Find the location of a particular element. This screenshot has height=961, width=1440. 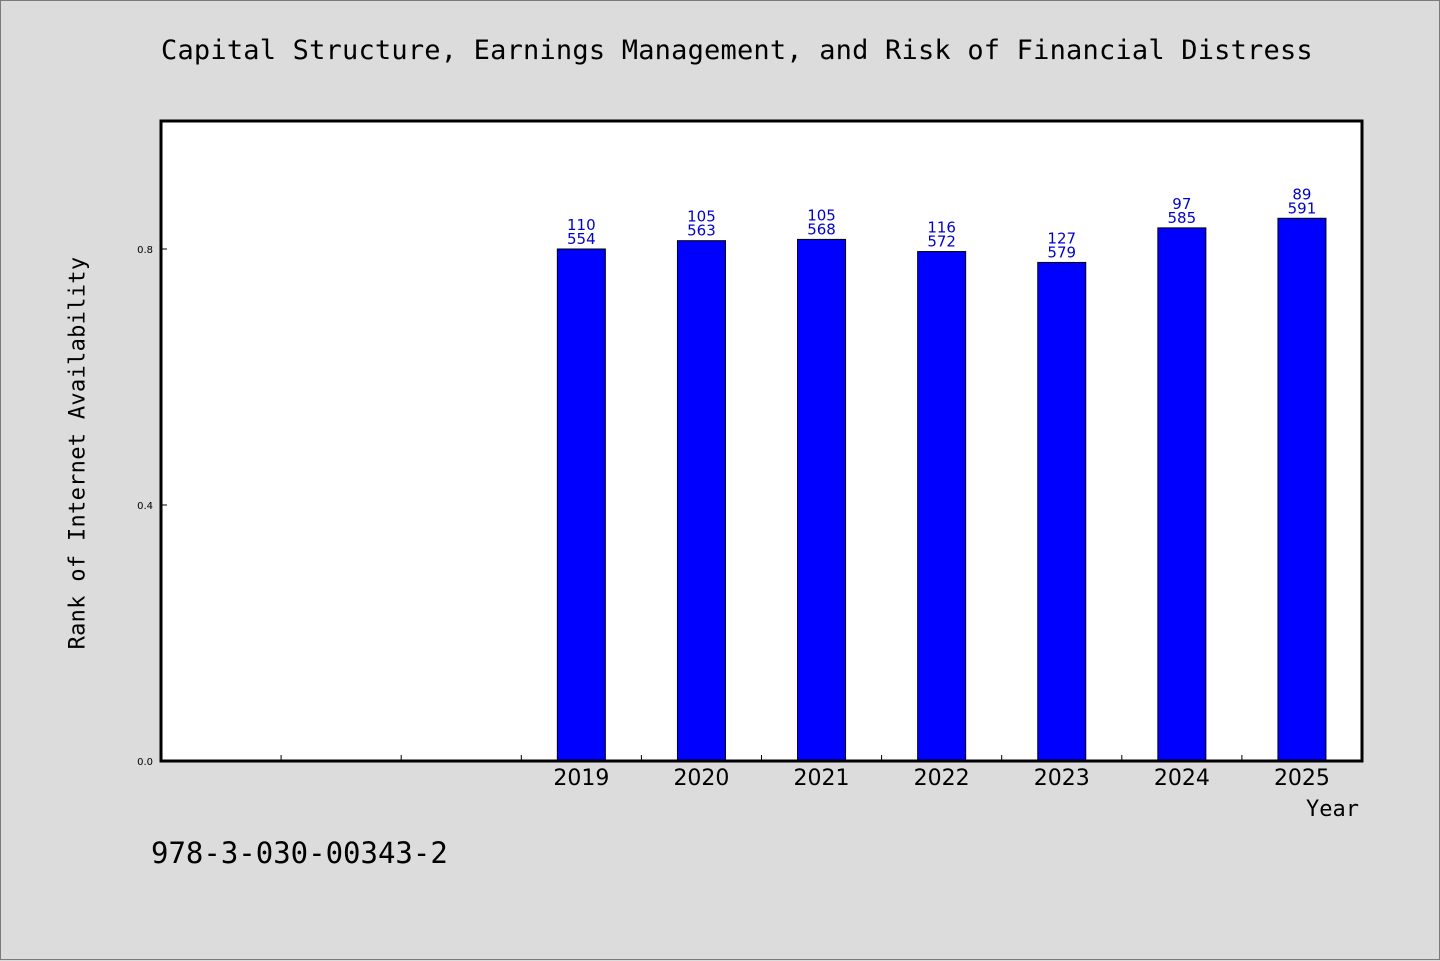

footer-code: 978-3-030-00343-2 is located at coordinates (299, 853).